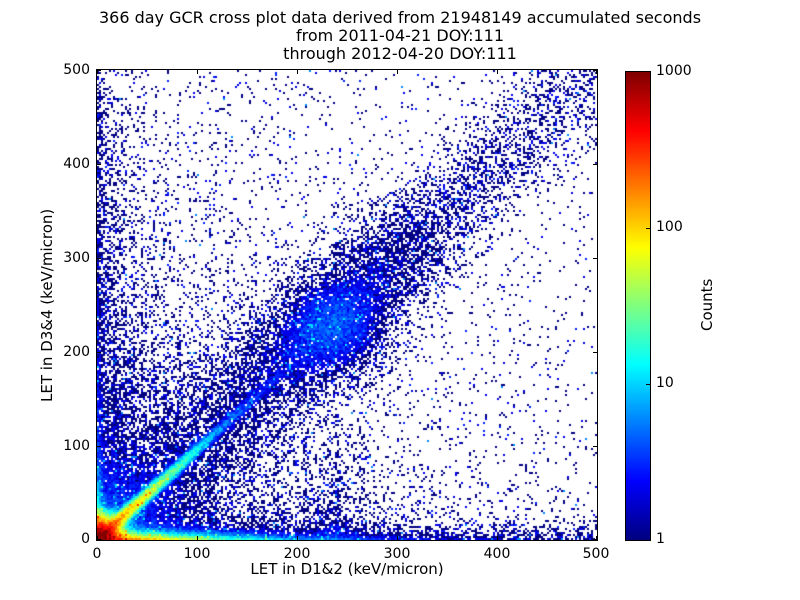 Image resolution: width=800 pixels, height=600 pixels. I want to click on colorbar-tick-label: 1000, so click(674, 71).